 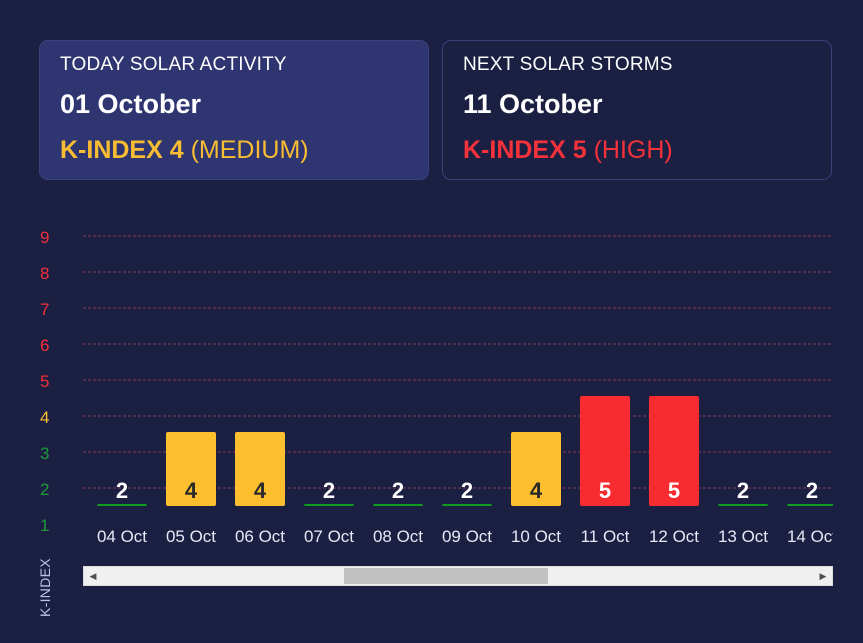 I want to click on x-tick-label: 11 Oct, so click(x=605, y=536).